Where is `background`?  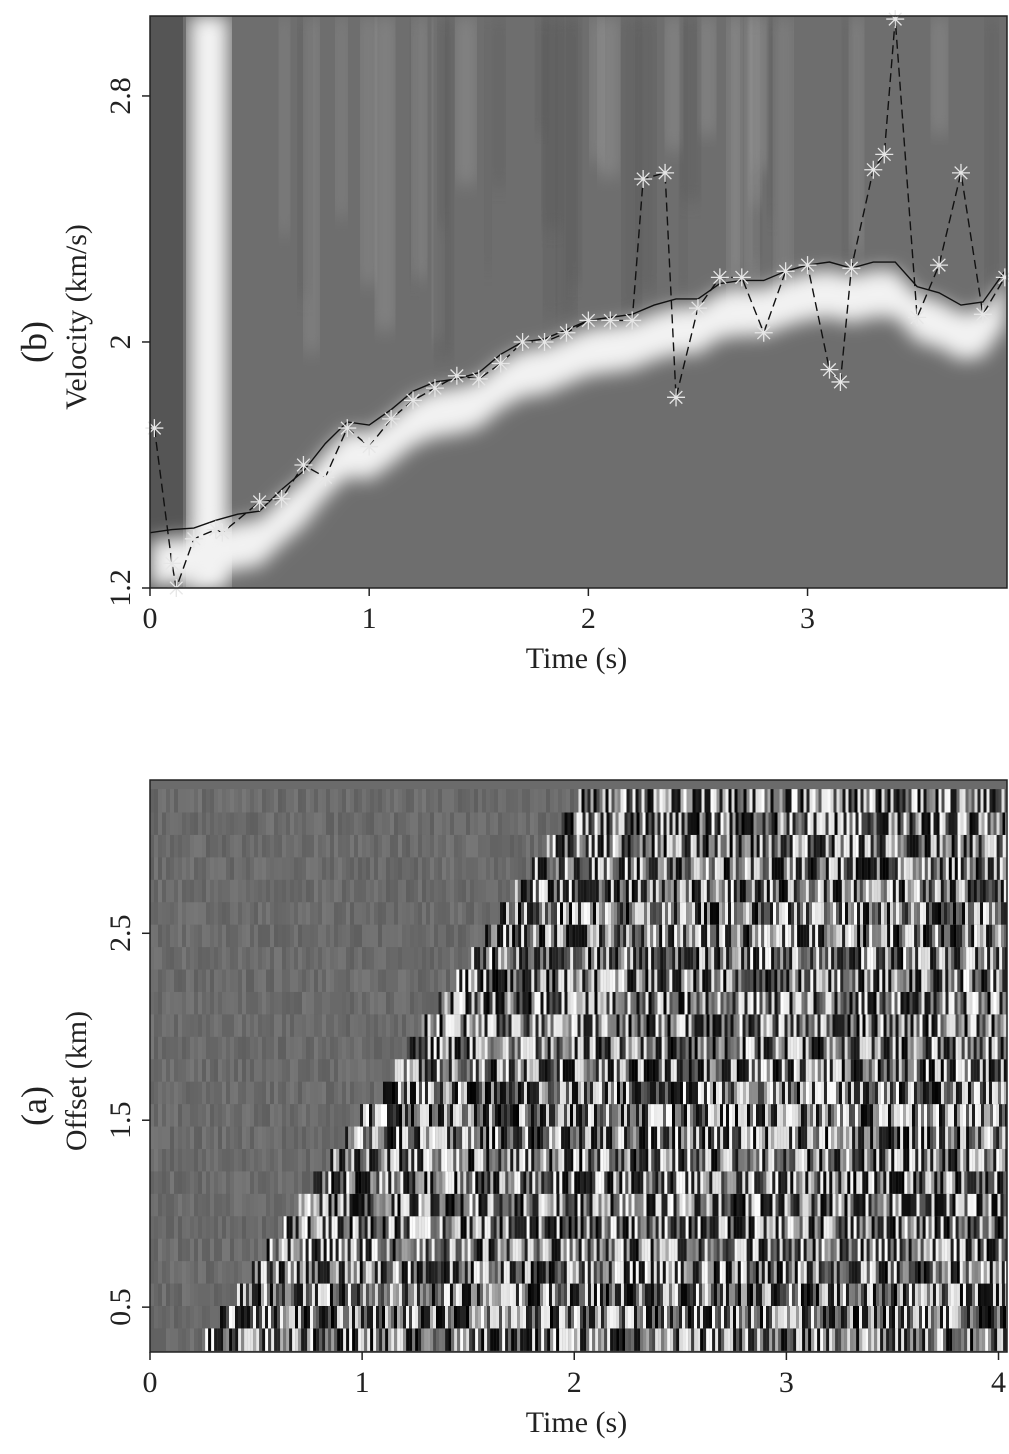 background is located at coordinates (690, 108).